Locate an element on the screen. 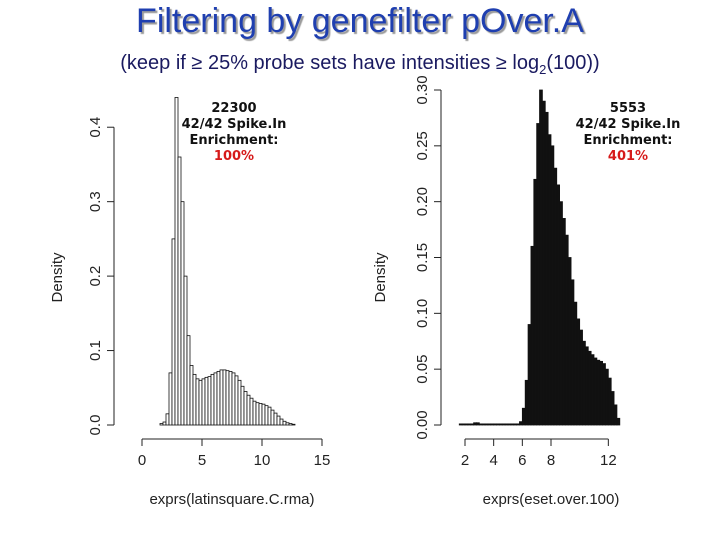  chart2-annotation-count: 5553 is located at coordinates (628, 108).